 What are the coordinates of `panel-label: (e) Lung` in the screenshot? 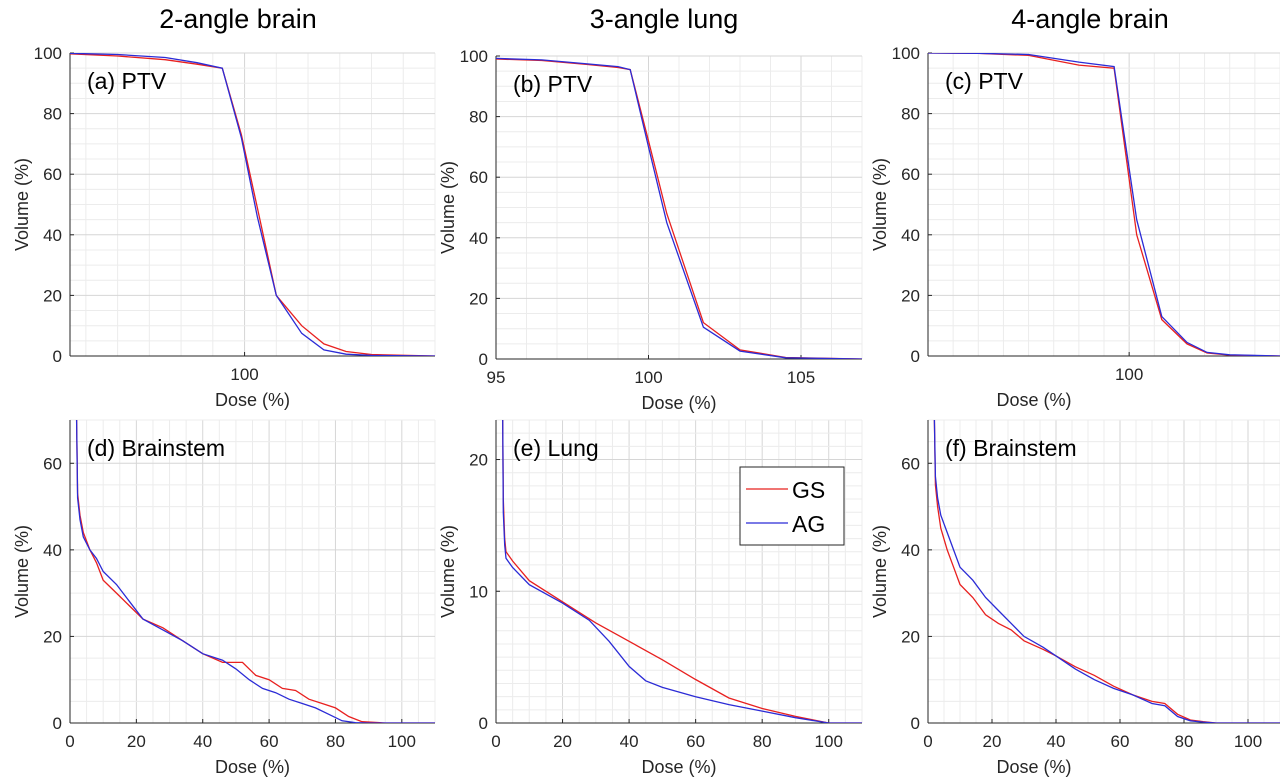 It's located at (556, 448).